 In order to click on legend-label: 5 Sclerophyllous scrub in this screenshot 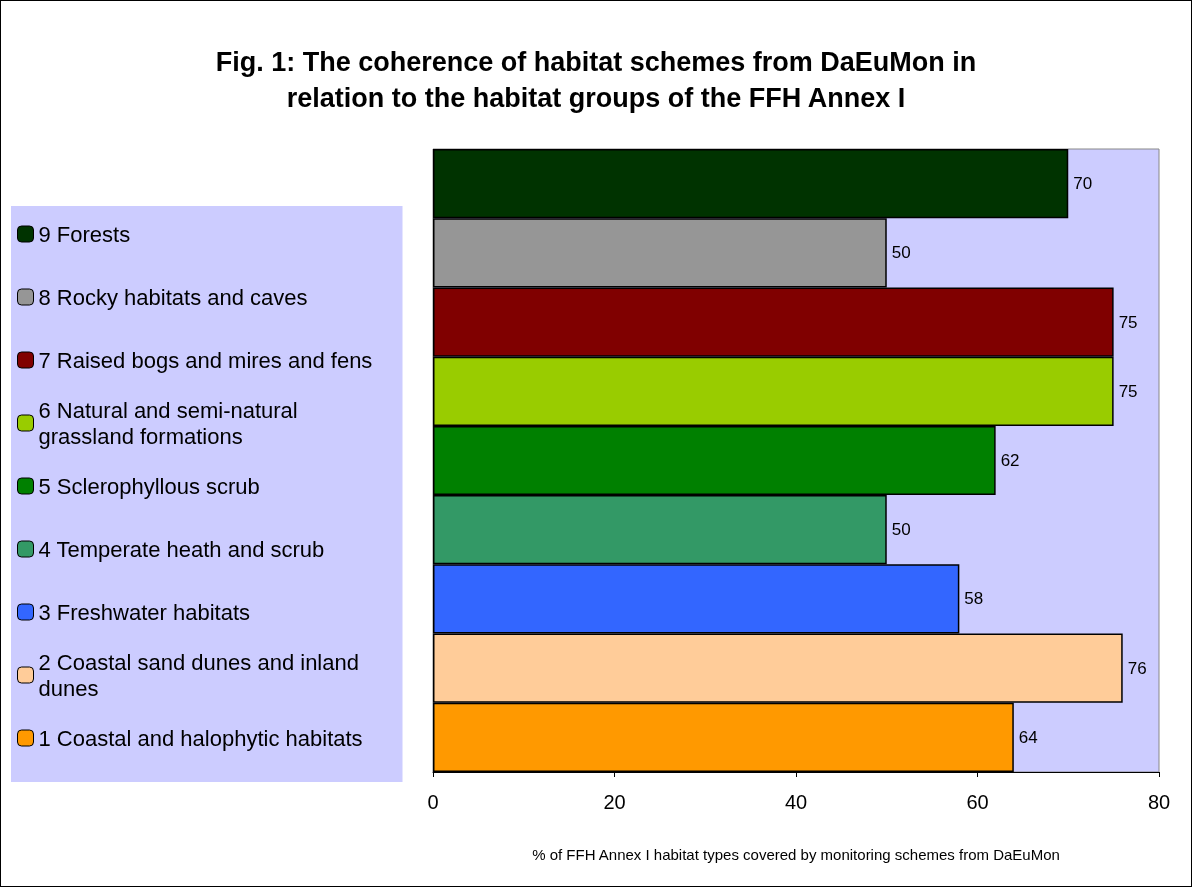, I will do `click(149, 486)`.